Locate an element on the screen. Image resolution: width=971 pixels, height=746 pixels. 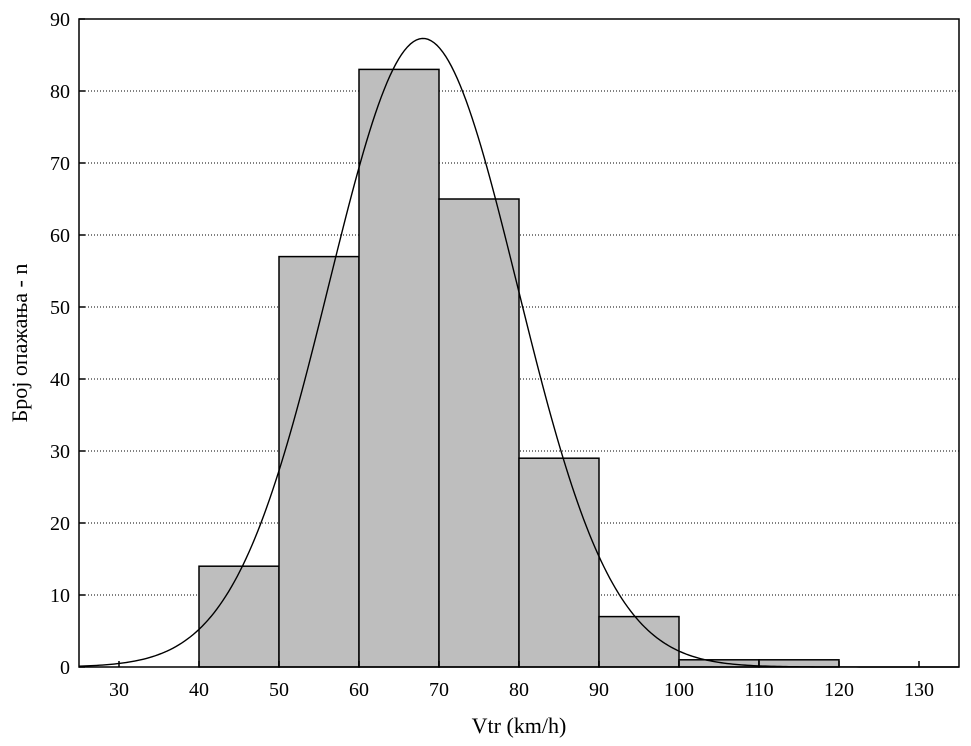
y-tick-label: 40 is located at coordinates (60, 380).